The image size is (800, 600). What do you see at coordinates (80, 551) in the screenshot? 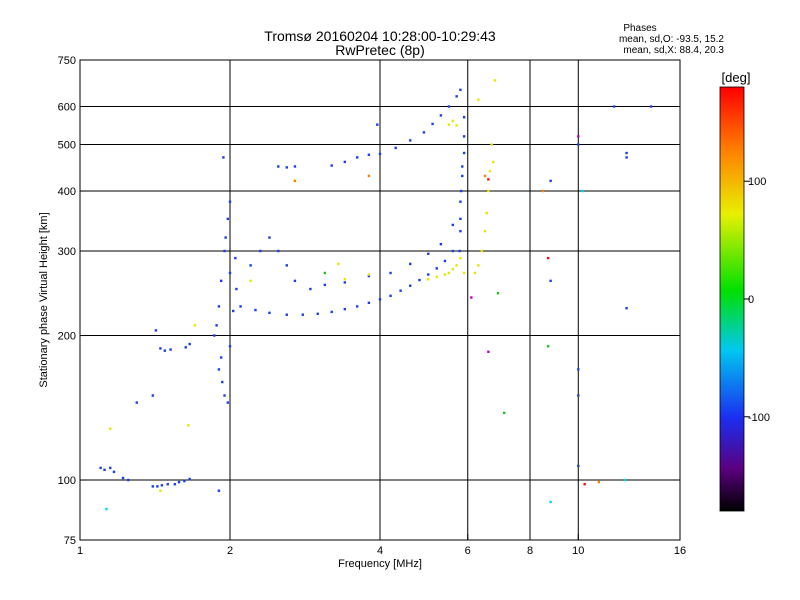
I see `x-tick-label: 1` at bounding box center [80, 551].